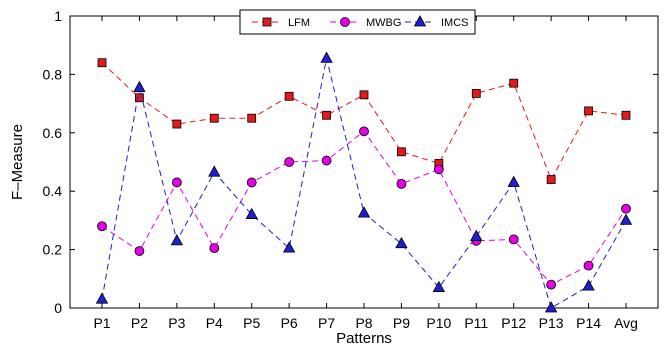  What do you see at coordinates (299, 23) in the screenshot?
I see `legend-label: LFM` at bounding box center [299, 23].